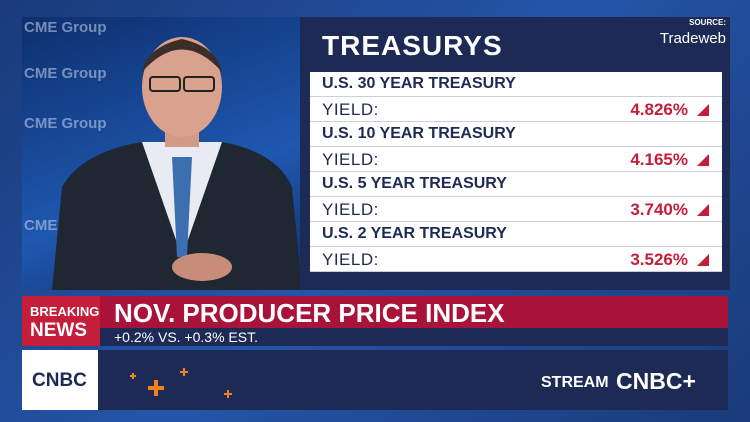 The width and height of the screenshot is (750, 422). What do you see at coordinates (181, 383) in the screenshot?
I see `decor` at bounding box center [181, 383].